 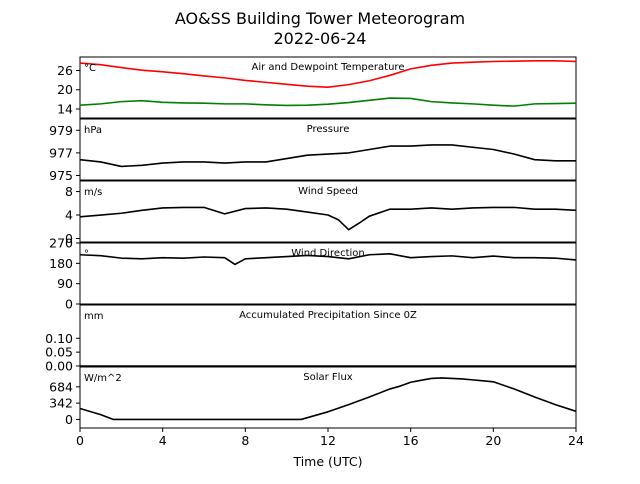 I want to click on panel-unit-label: °C, so click(x=90, y=68).